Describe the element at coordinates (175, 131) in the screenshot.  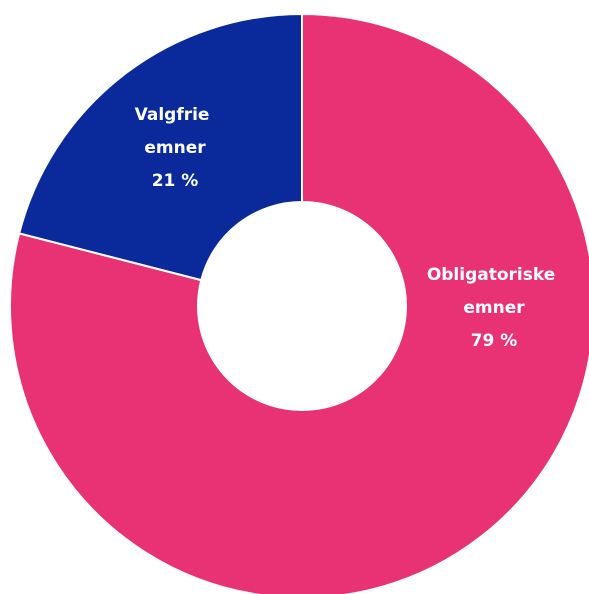
I see `slice-label: Valgfrie emner` at that location.